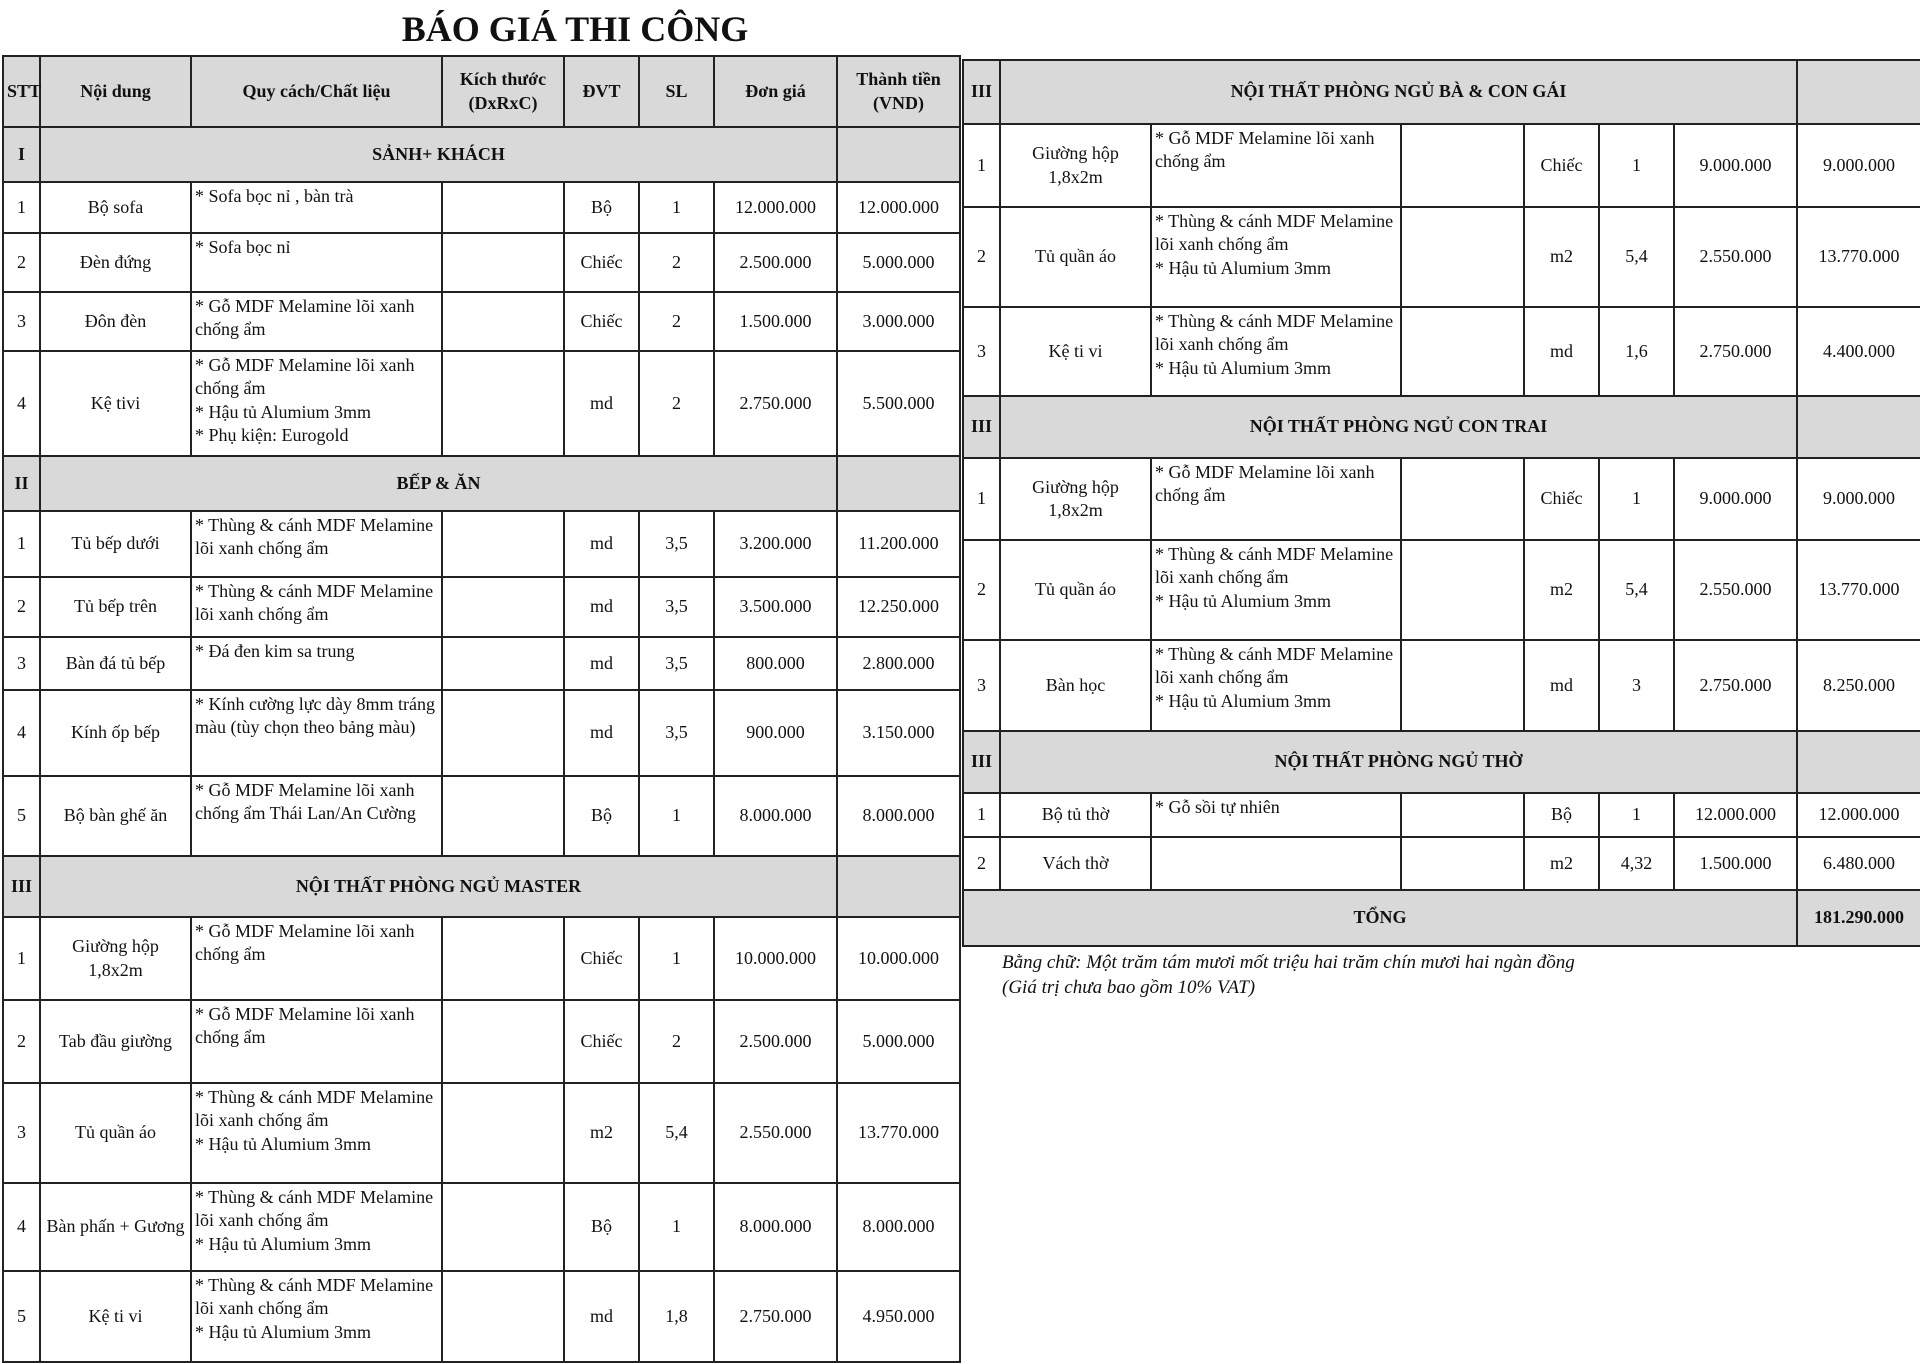 The width and height of the screenshot is (1920, 1364). I want to click on section-title: BẾP & ĂN, so click(438, 483).